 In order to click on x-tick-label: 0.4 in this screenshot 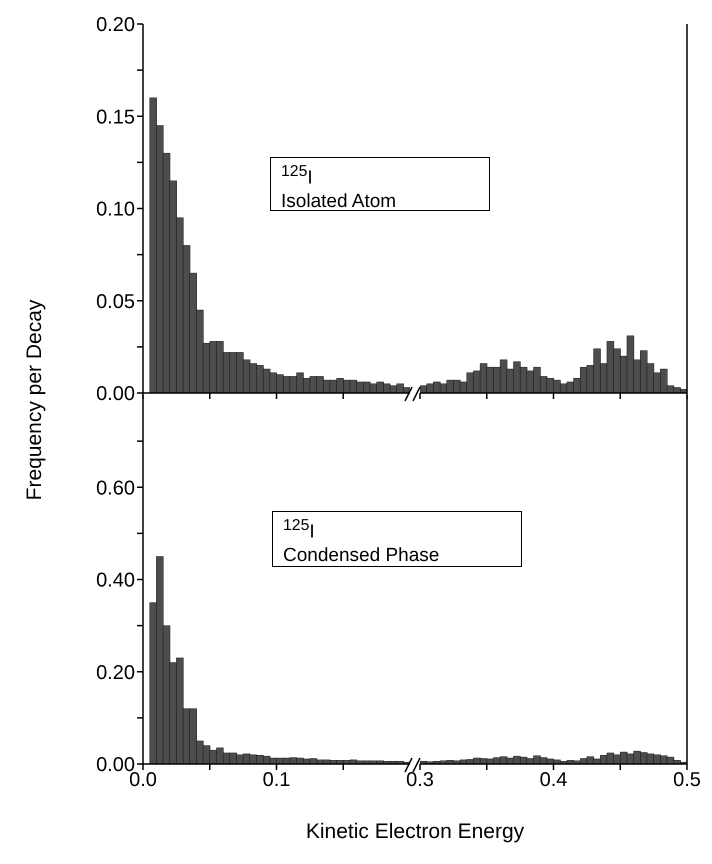, I will do `click(554, 780)`.